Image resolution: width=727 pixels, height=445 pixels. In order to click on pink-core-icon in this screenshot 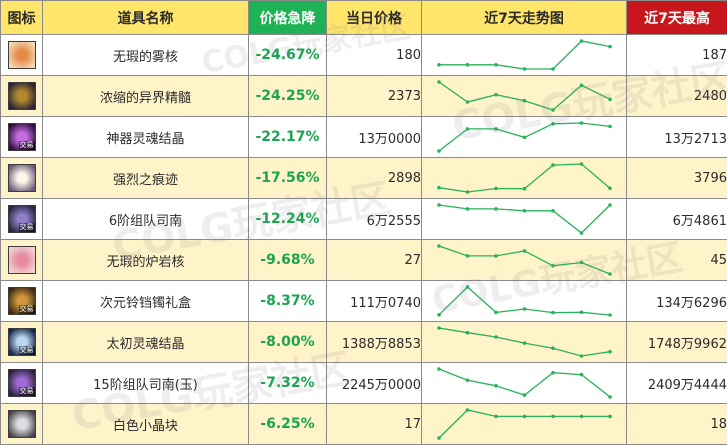, I will do `click(22, 260)`.